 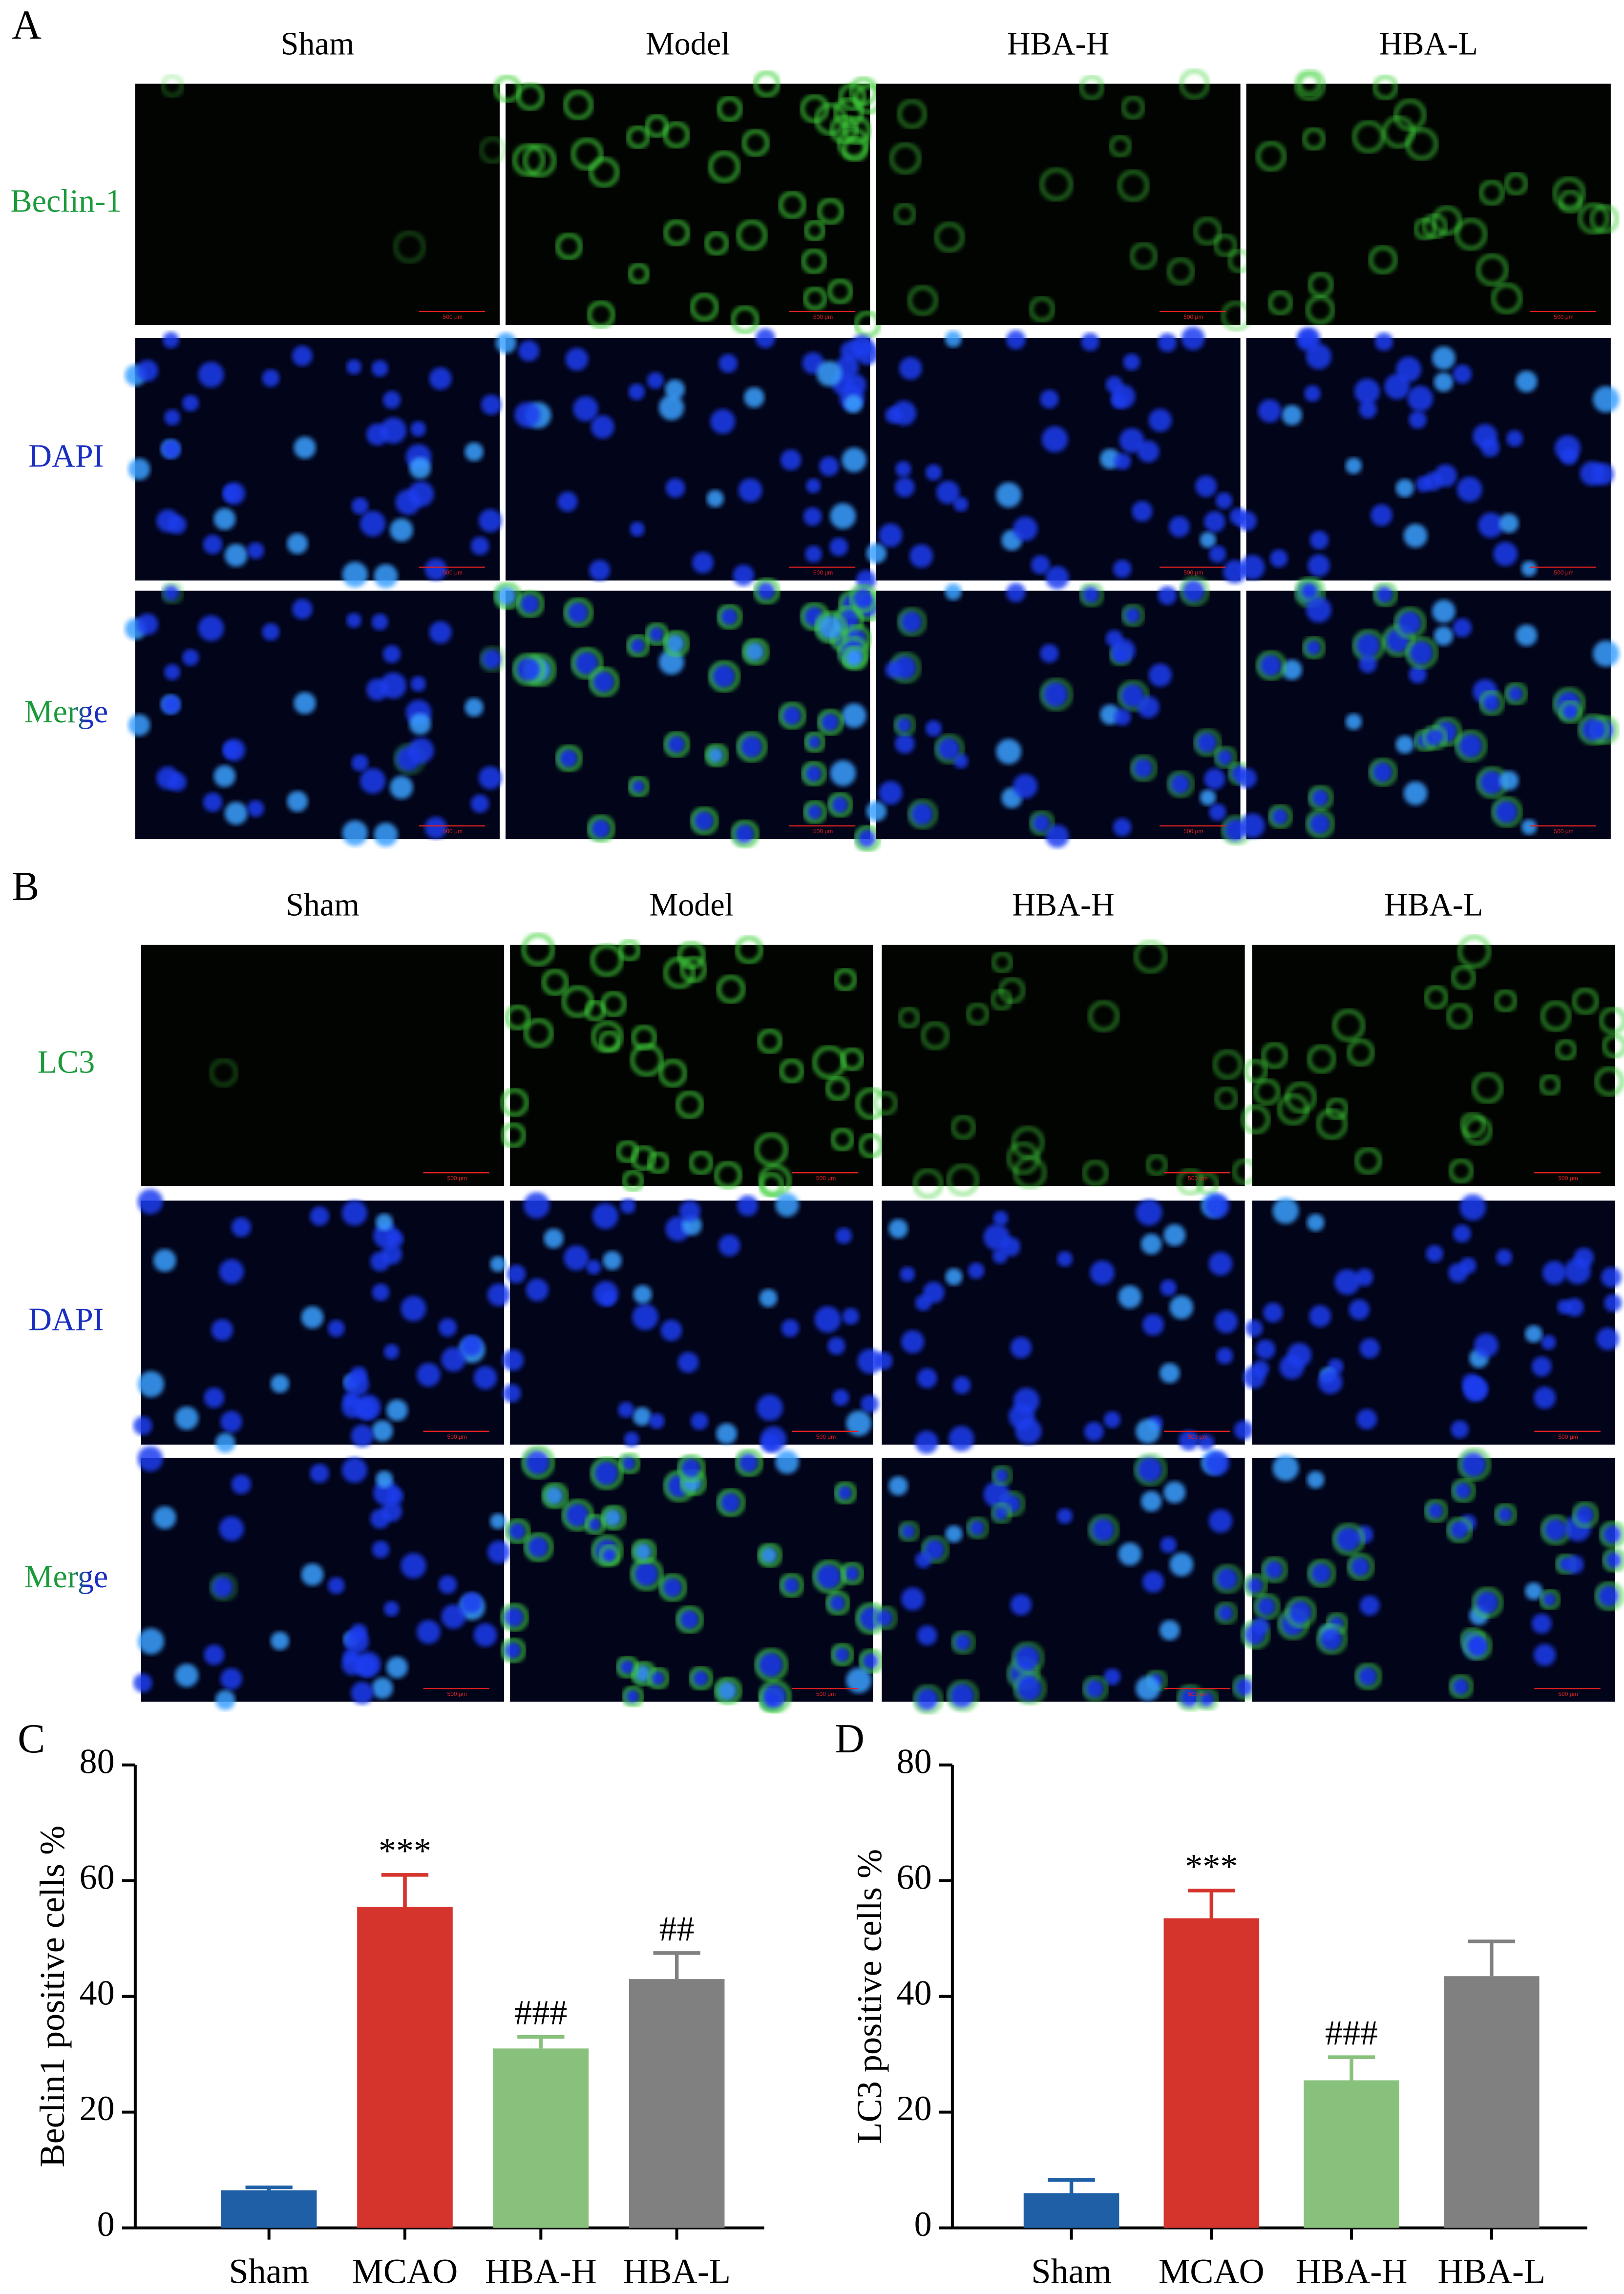 I want to click on significance-label: ***, so click(x=1211, y=1866).